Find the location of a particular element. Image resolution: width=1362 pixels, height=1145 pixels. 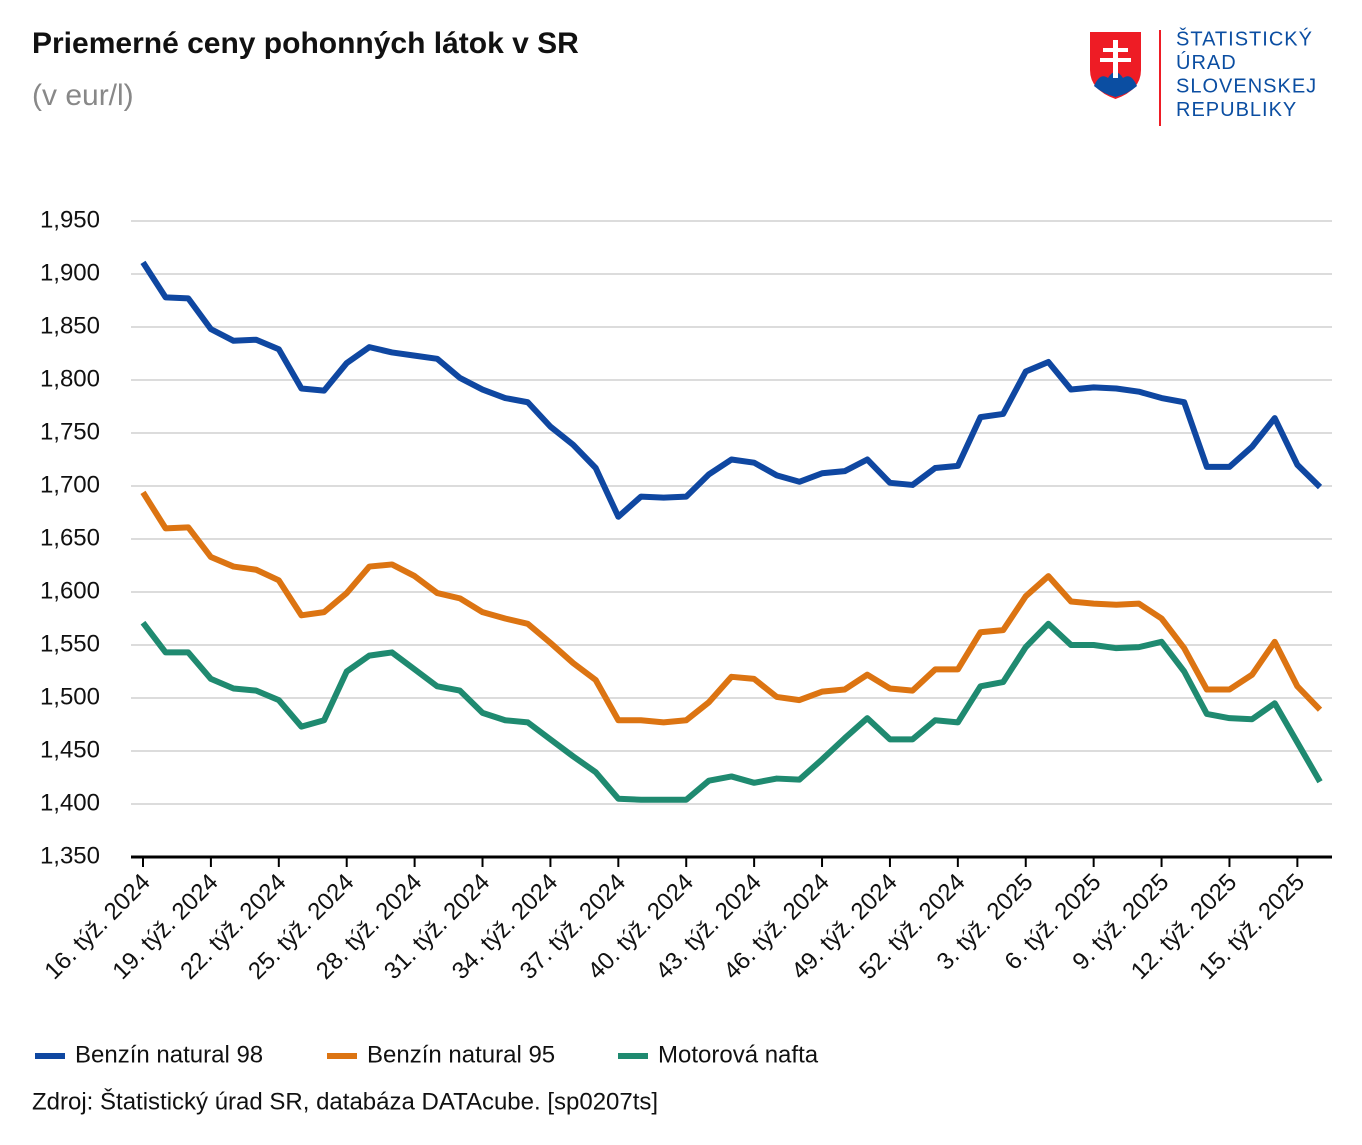

chart-title: Priemerné ceny pohonných látok v SR is located at coordinates (305, 43).